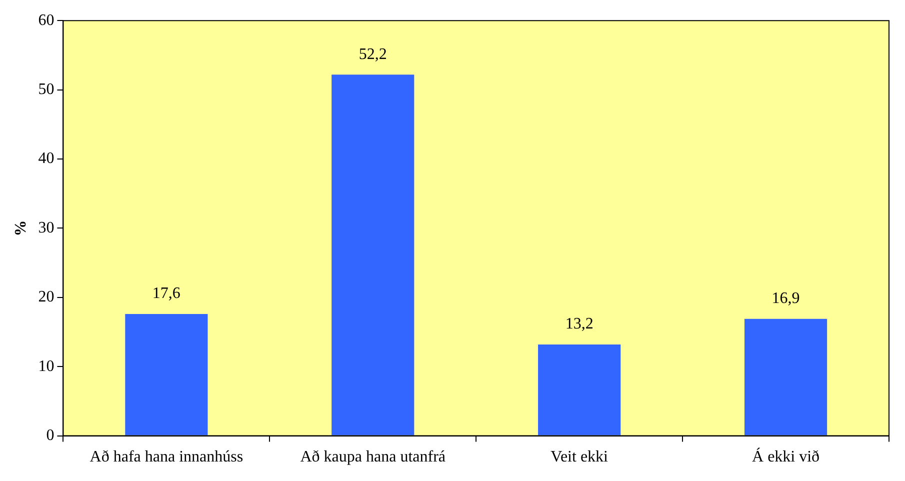  What do you see at coordinates (46, 227) in the screenshot?
I see `y-tick-label: 30` at bounding box center [46, 227].